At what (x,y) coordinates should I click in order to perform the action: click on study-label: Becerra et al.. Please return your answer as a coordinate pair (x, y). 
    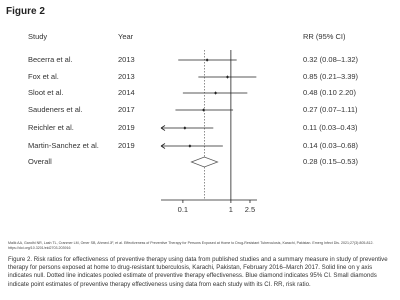
    Looking at the image, I should click on (50, 59).